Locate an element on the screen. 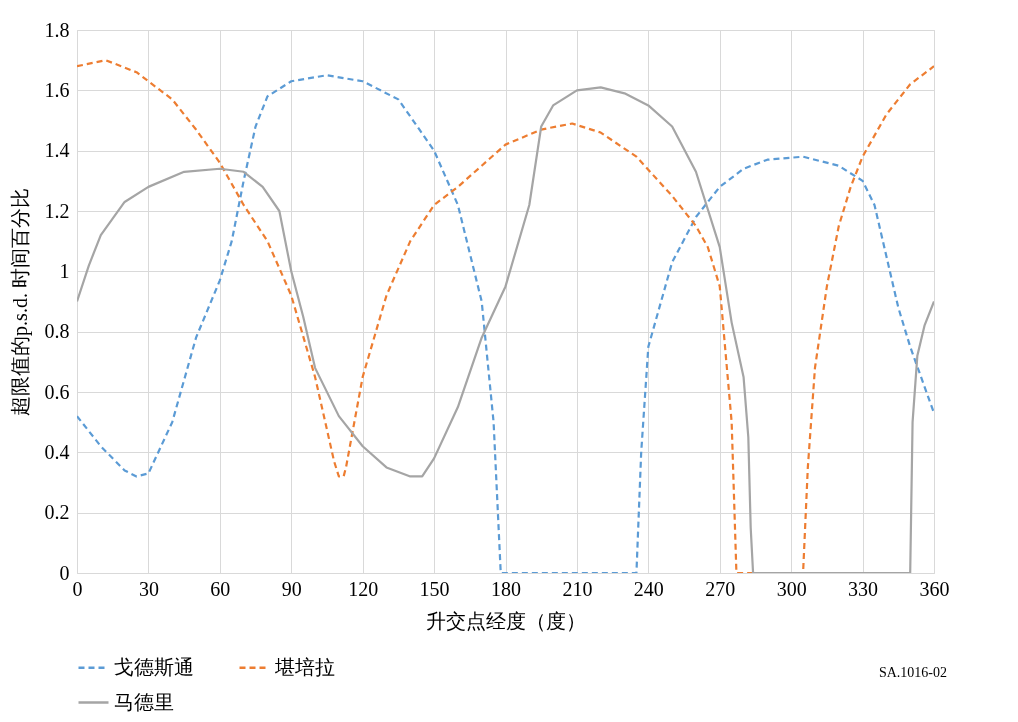 This screenshot has height=722, width=1018. x-tick-label: 330 is located at coordinates (863, 588).